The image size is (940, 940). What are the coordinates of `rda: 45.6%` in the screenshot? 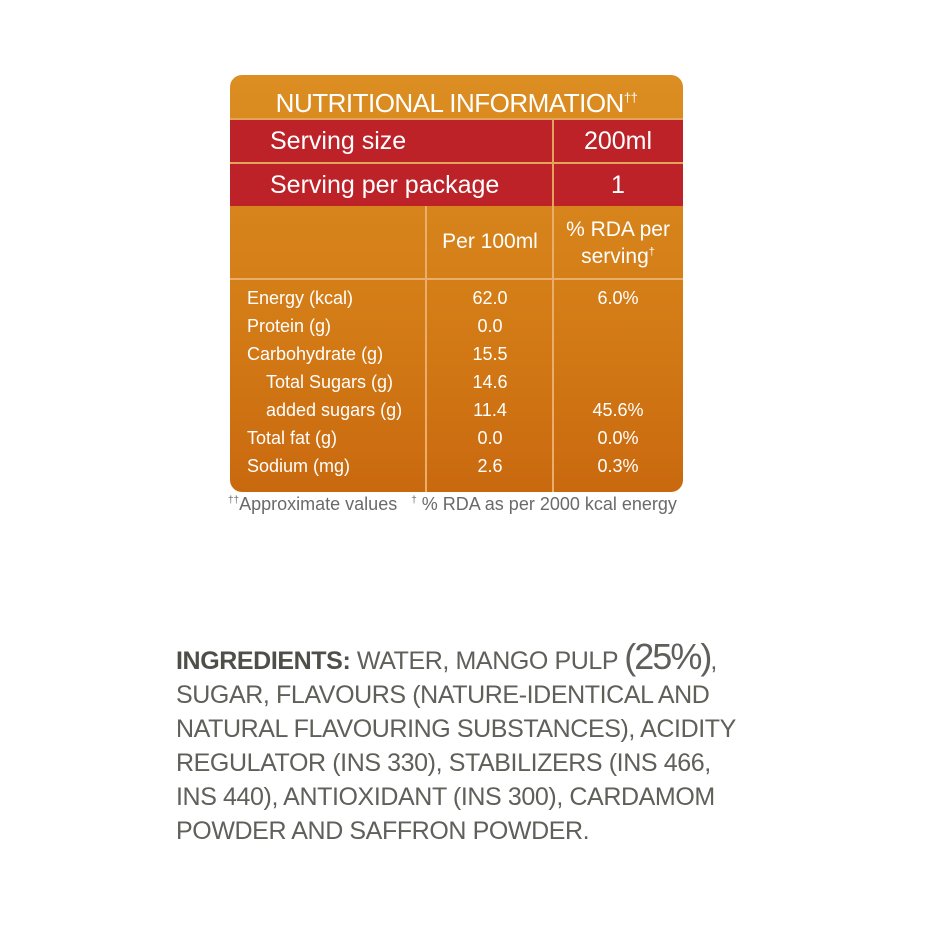 It's located at (618, 410).